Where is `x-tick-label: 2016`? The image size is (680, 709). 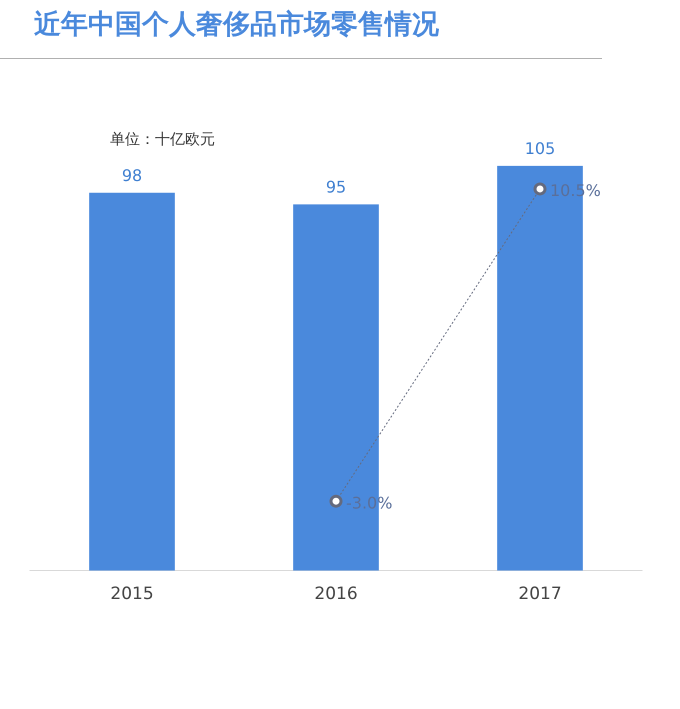 x-tick-label: 2016 is located at coordinates (336, 594).